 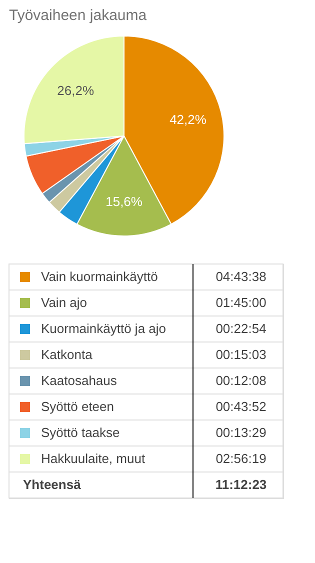 I want to click on legend-label: Hakkuulaite, muut, so click(x=93, y=458).